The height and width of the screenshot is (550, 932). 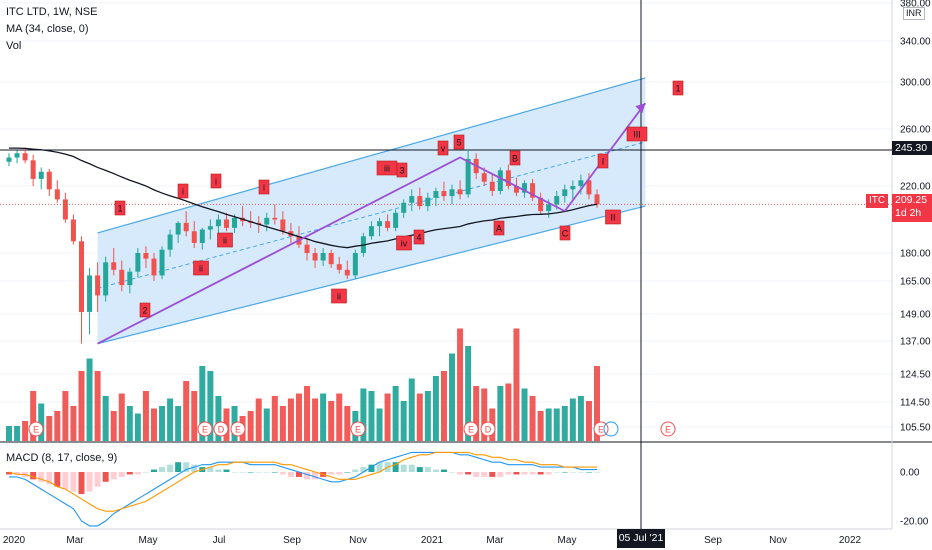 I want to click on channel-lower-line, so click(x=371, y=275).